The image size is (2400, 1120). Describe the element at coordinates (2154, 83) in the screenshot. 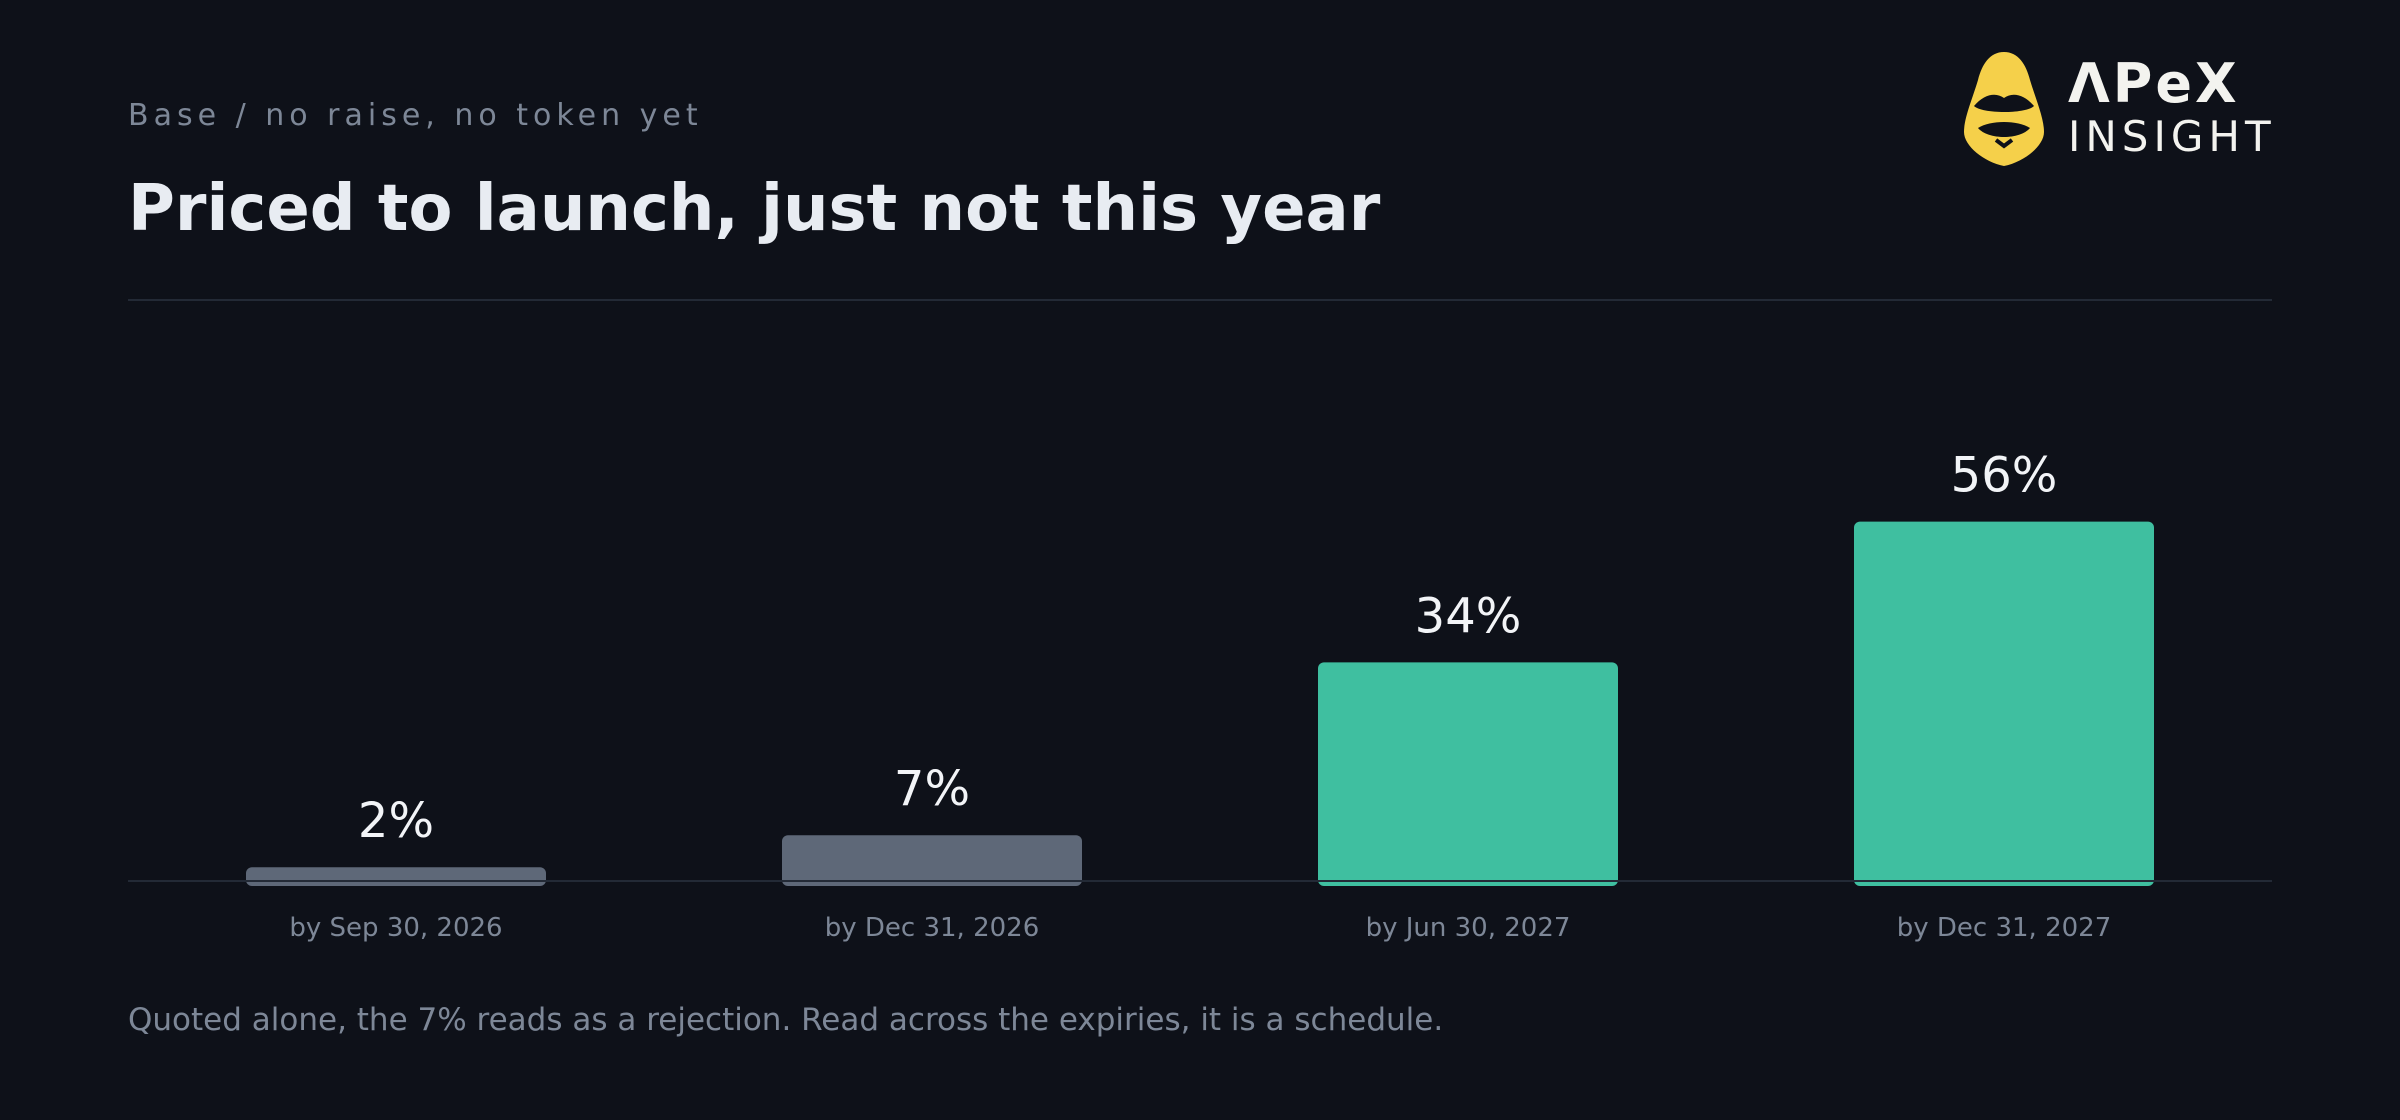

I see `logo-wordmark: ΛPeX` at that location.